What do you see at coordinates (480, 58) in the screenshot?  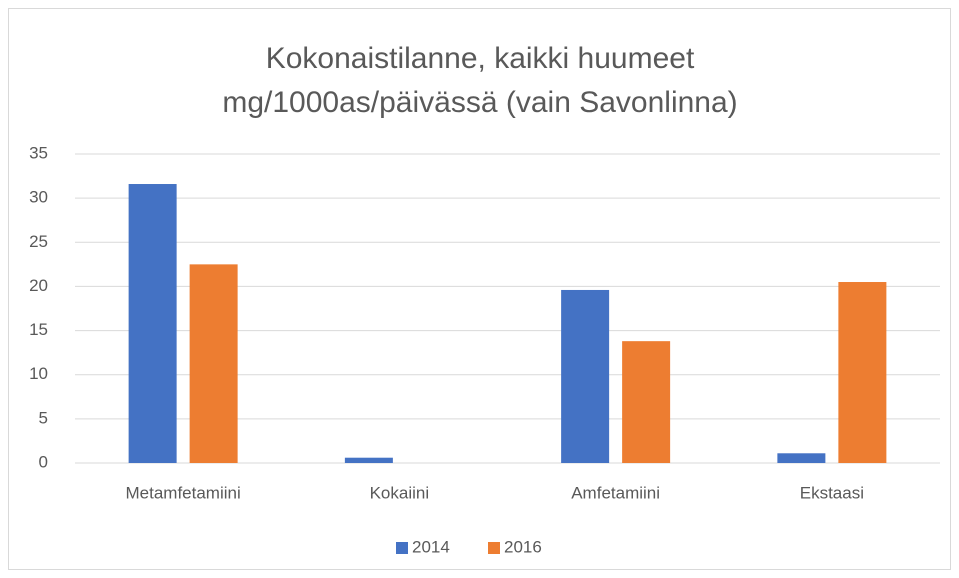 I see `chart-title: Kokonaistilanne, kaikki huumeet` at bounding box center [480, 58].